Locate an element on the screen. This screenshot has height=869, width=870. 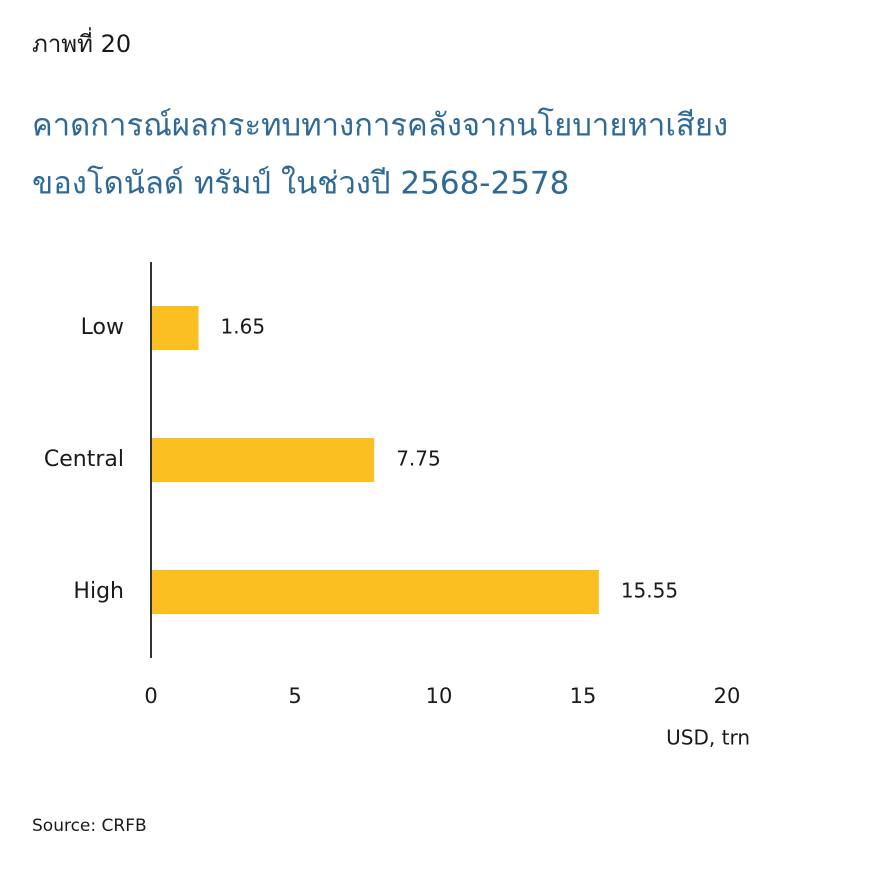
x-tick-label: 5 is located at coordinates (294, 696).